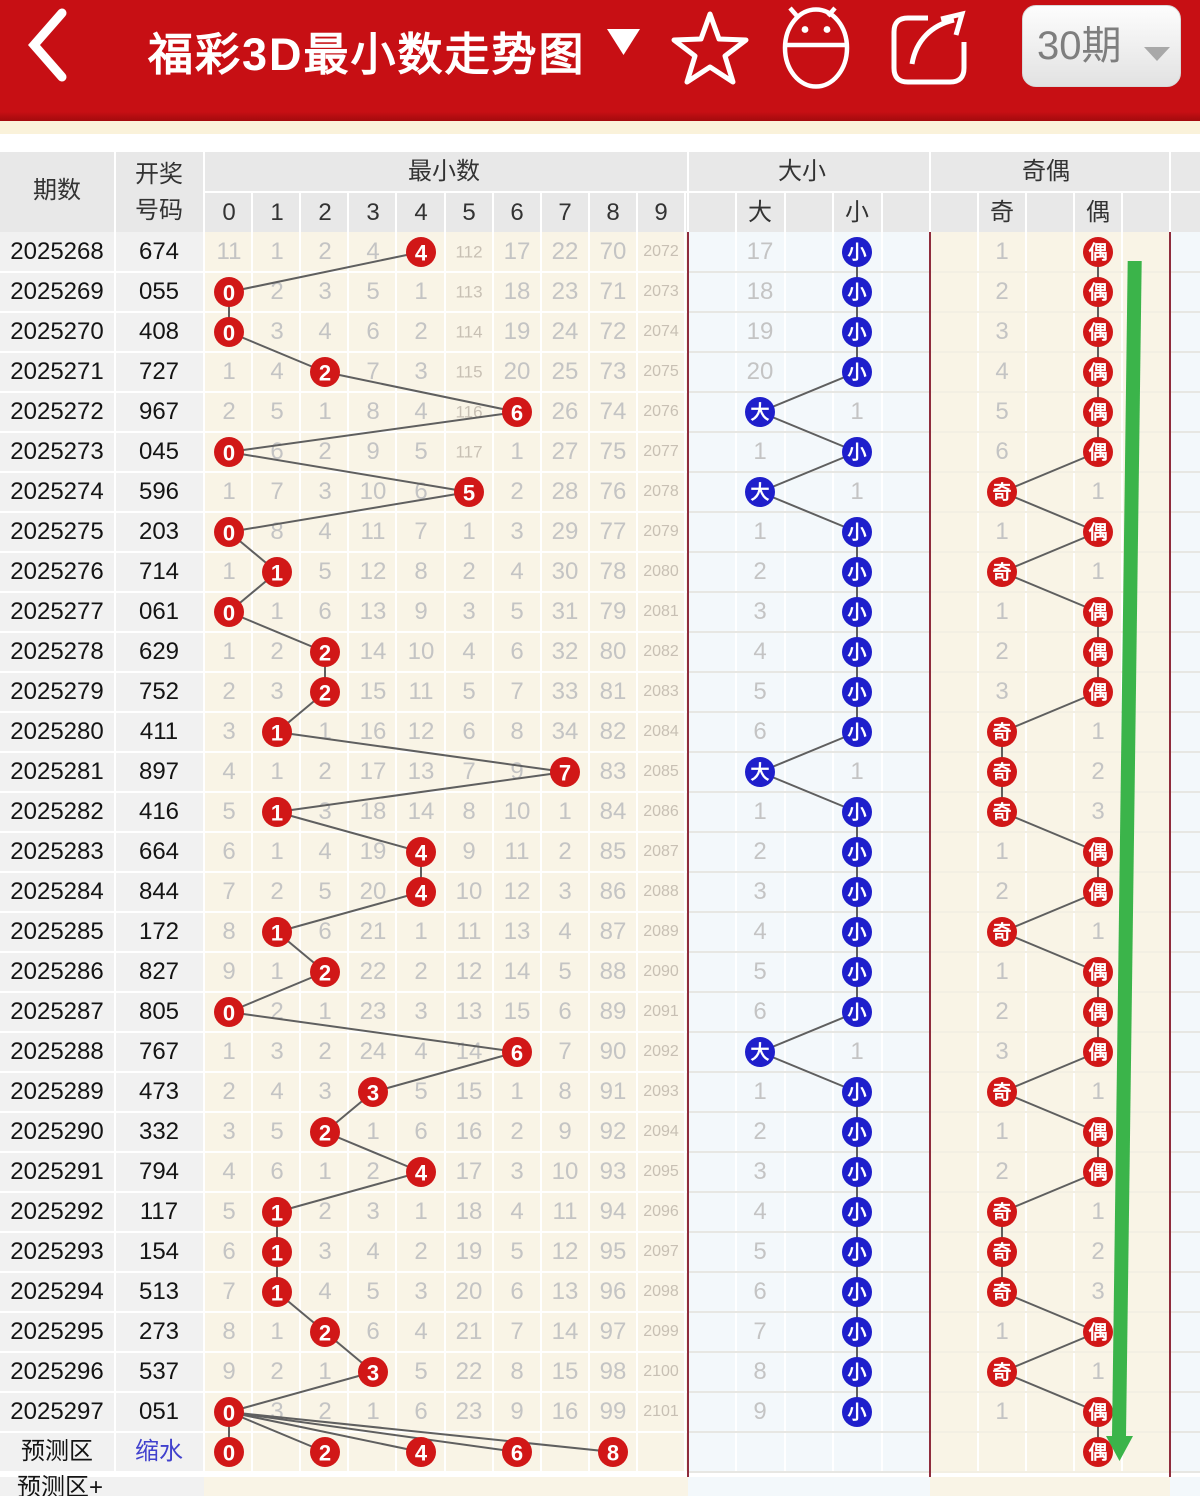 The image size is (1200, 1496). Describe the element at coordinates (613, 1453) in the screenshot. I see `svg-text: 8` at that location.